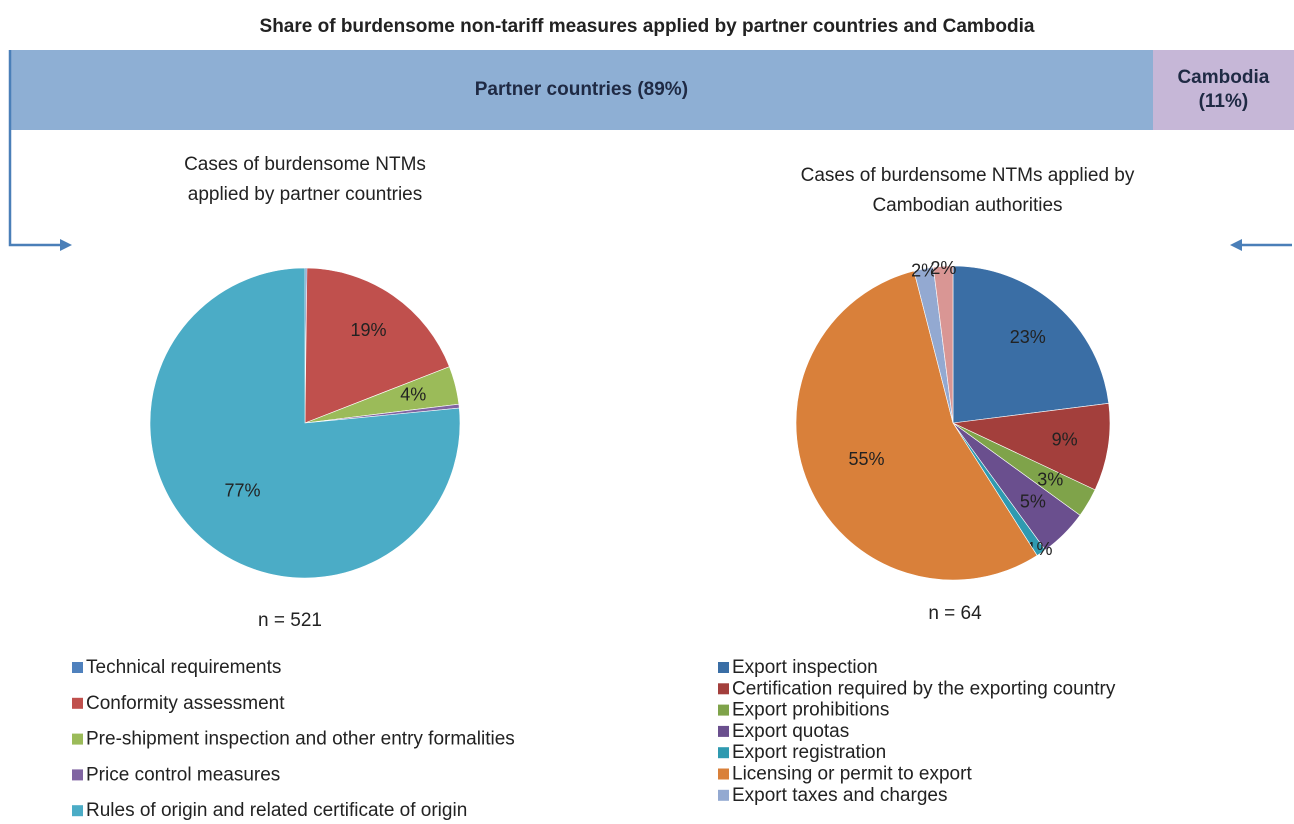 The width and height of the screenshot is (1294, 824). What do you see at coordinates (867, 459) in the screenshot?
I see `data-label: 55%` at bounding box center [867, 459].